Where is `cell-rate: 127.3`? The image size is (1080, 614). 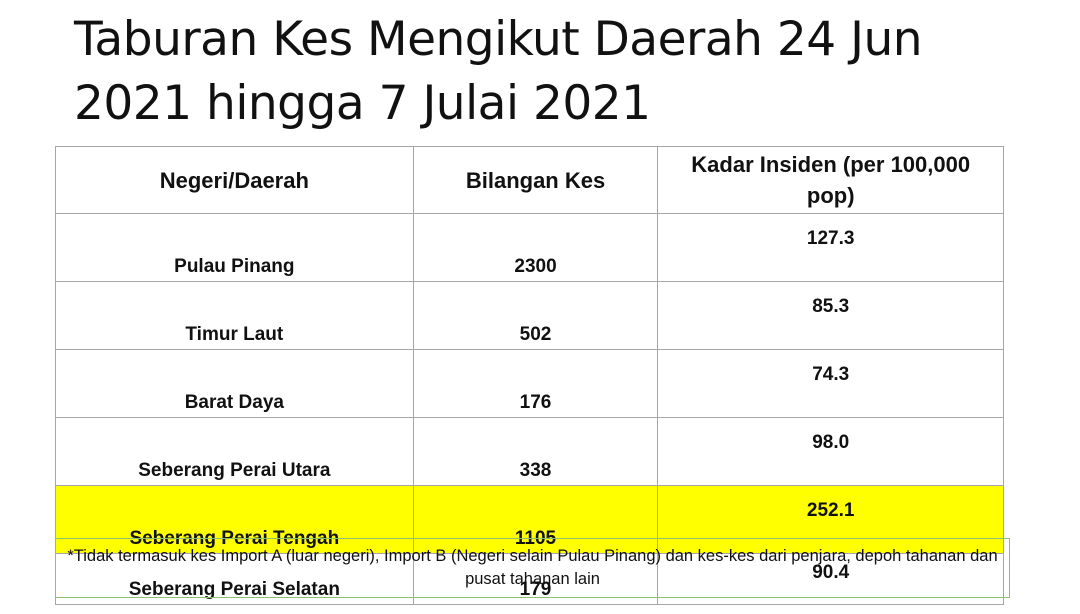
cell-rate: 127.3 is located at coordinates (830, 247).